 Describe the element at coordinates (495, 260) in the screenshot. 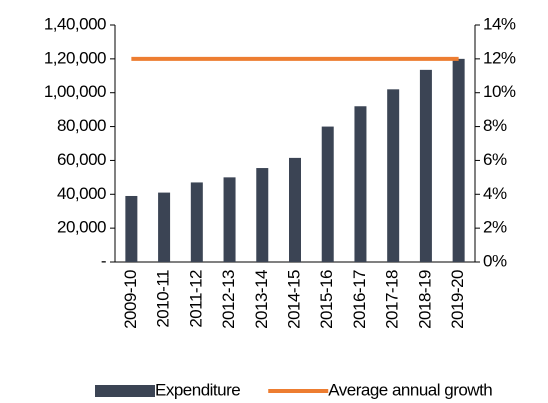

I see `y2-tick-label: 0%` at that location.